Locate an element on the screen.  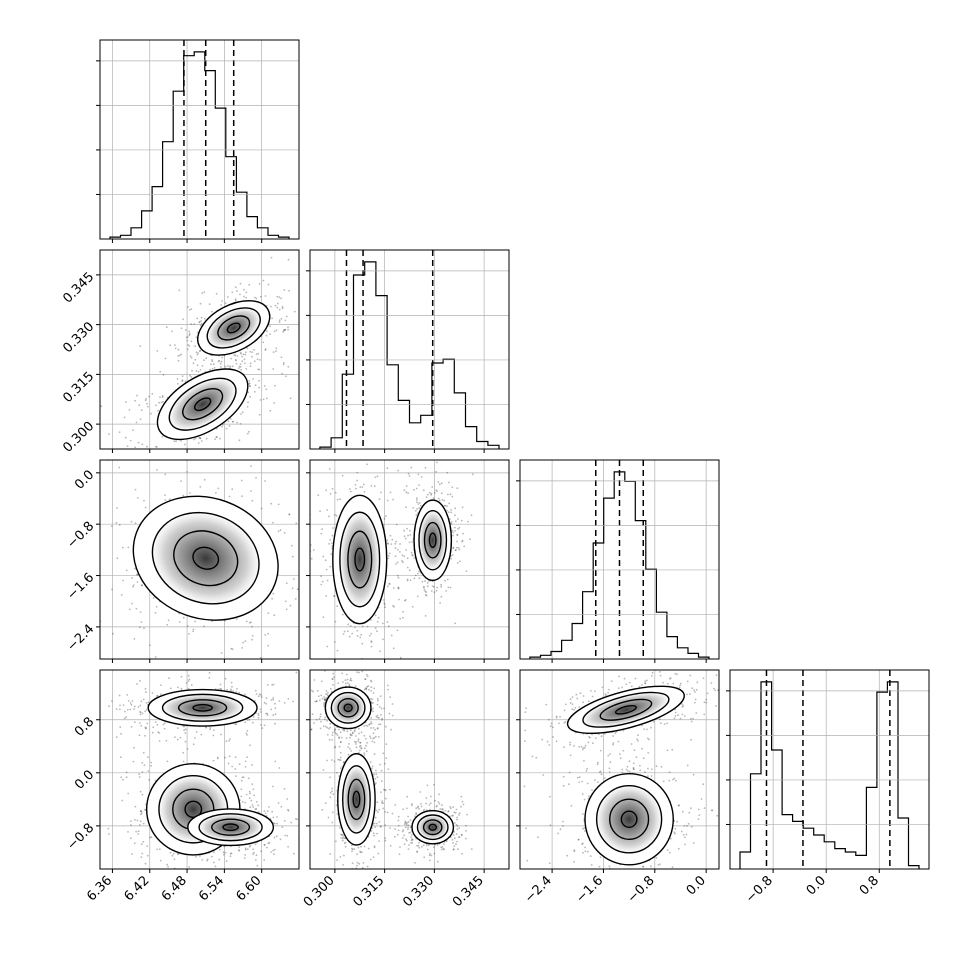
y-tick-label: −1.6 is located at coordinates (80, 586).